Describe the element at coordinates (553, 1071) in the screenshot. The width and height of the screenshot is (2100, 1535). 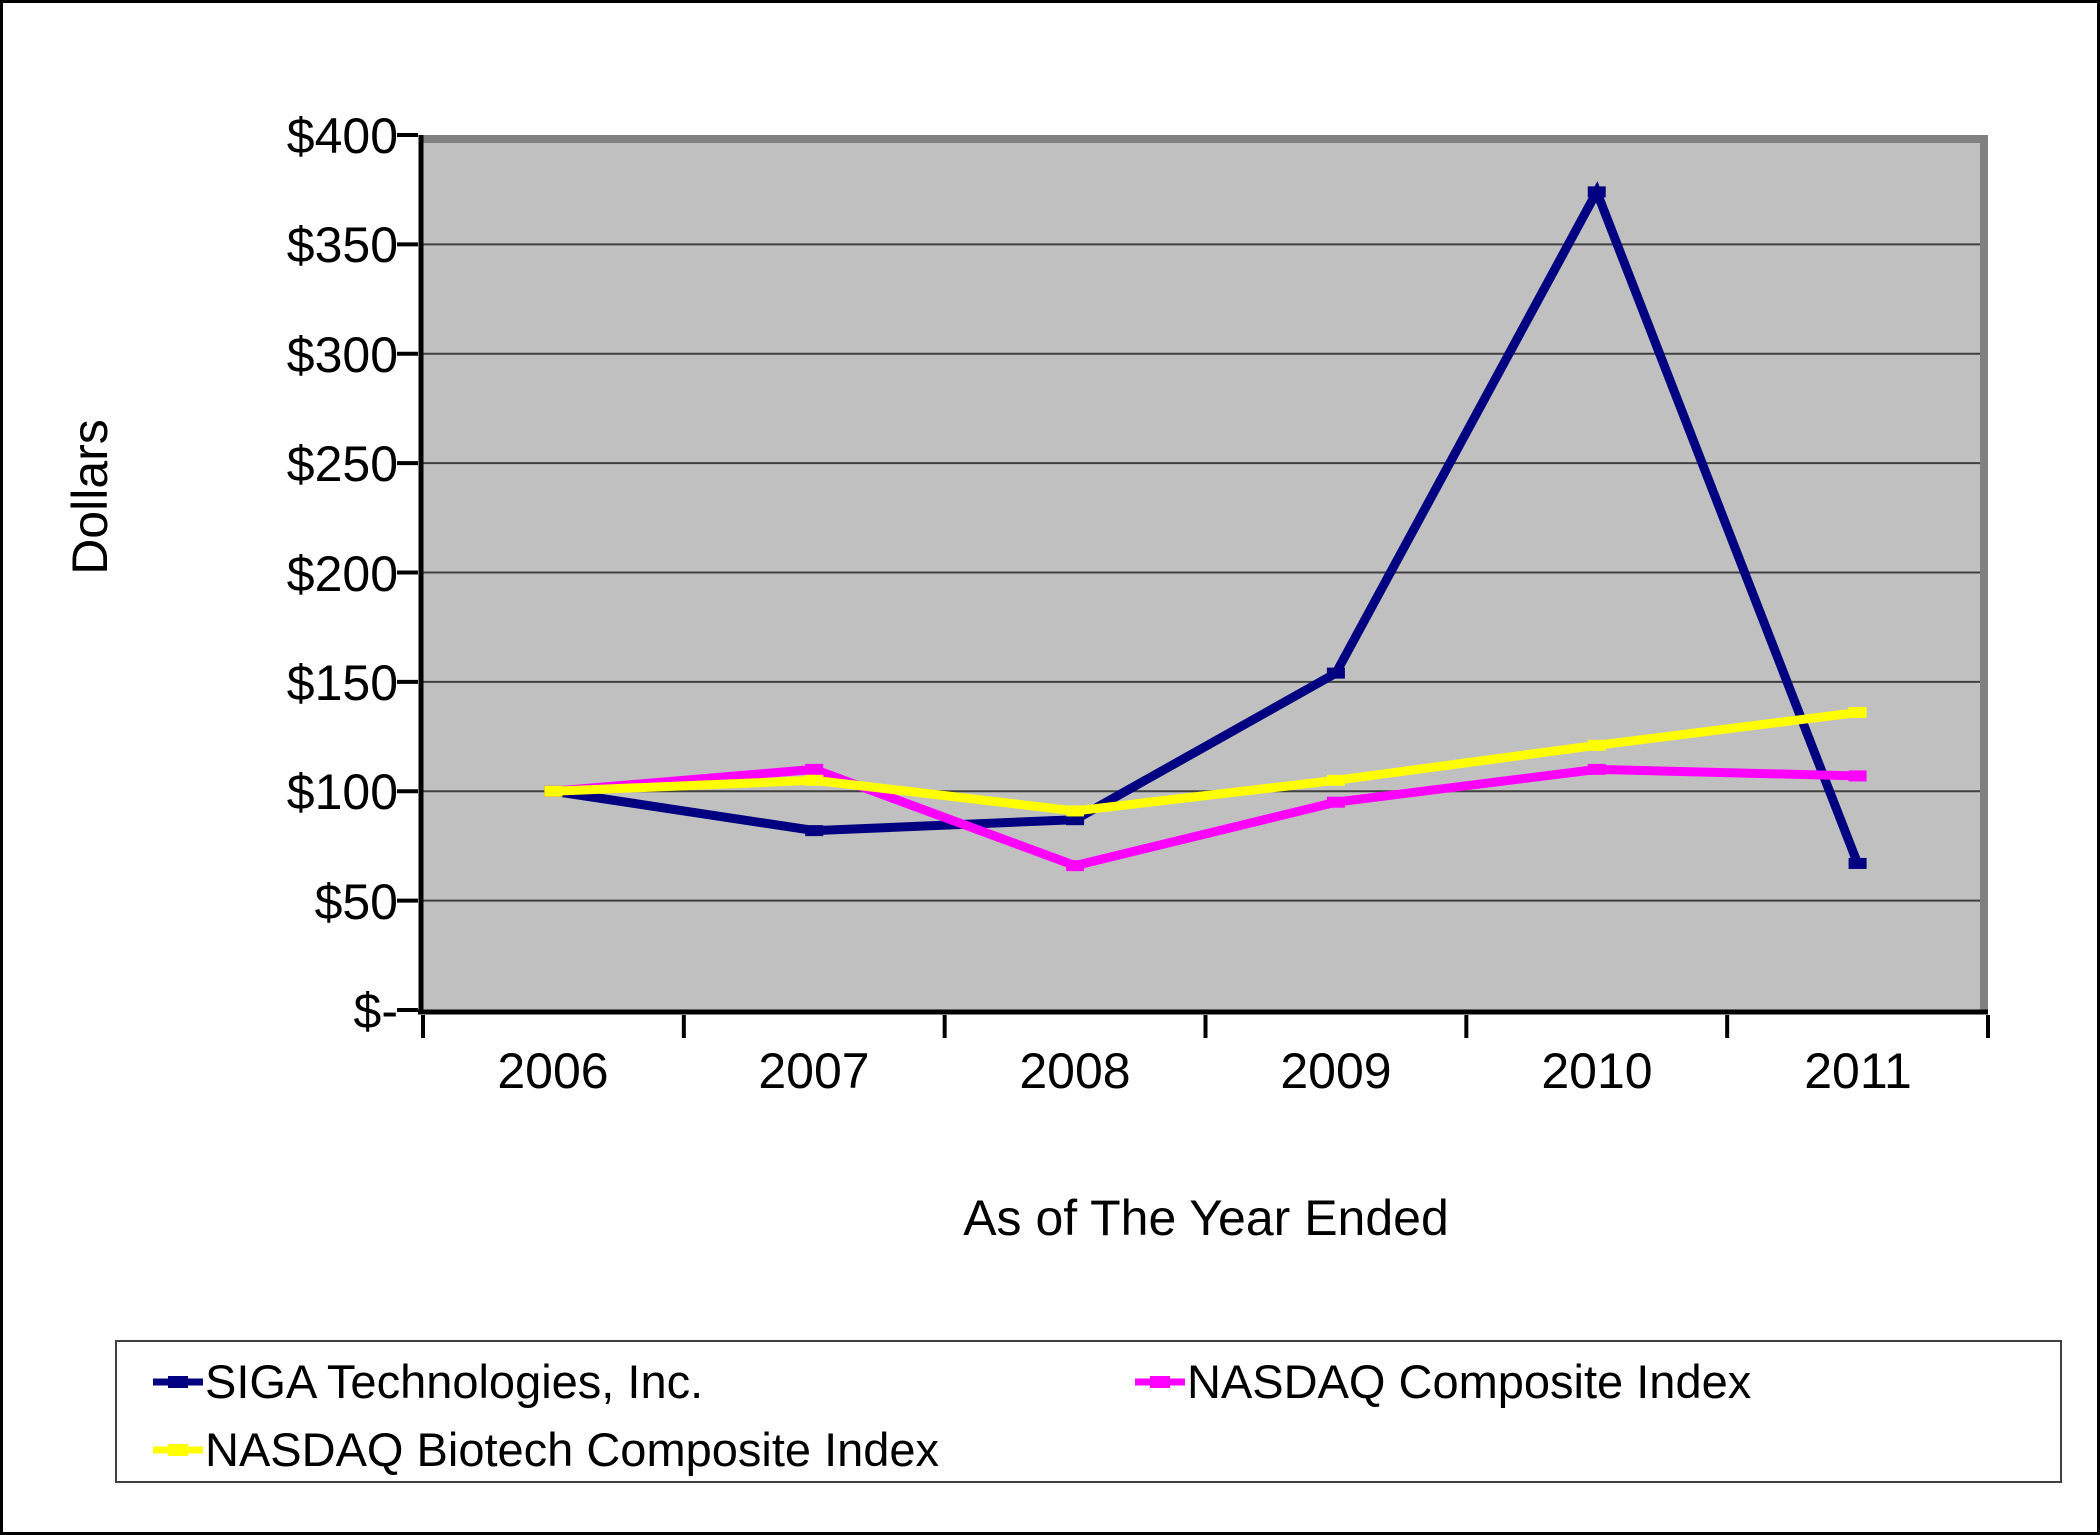
I see `x-tick-label-2006: 2006` at that location.